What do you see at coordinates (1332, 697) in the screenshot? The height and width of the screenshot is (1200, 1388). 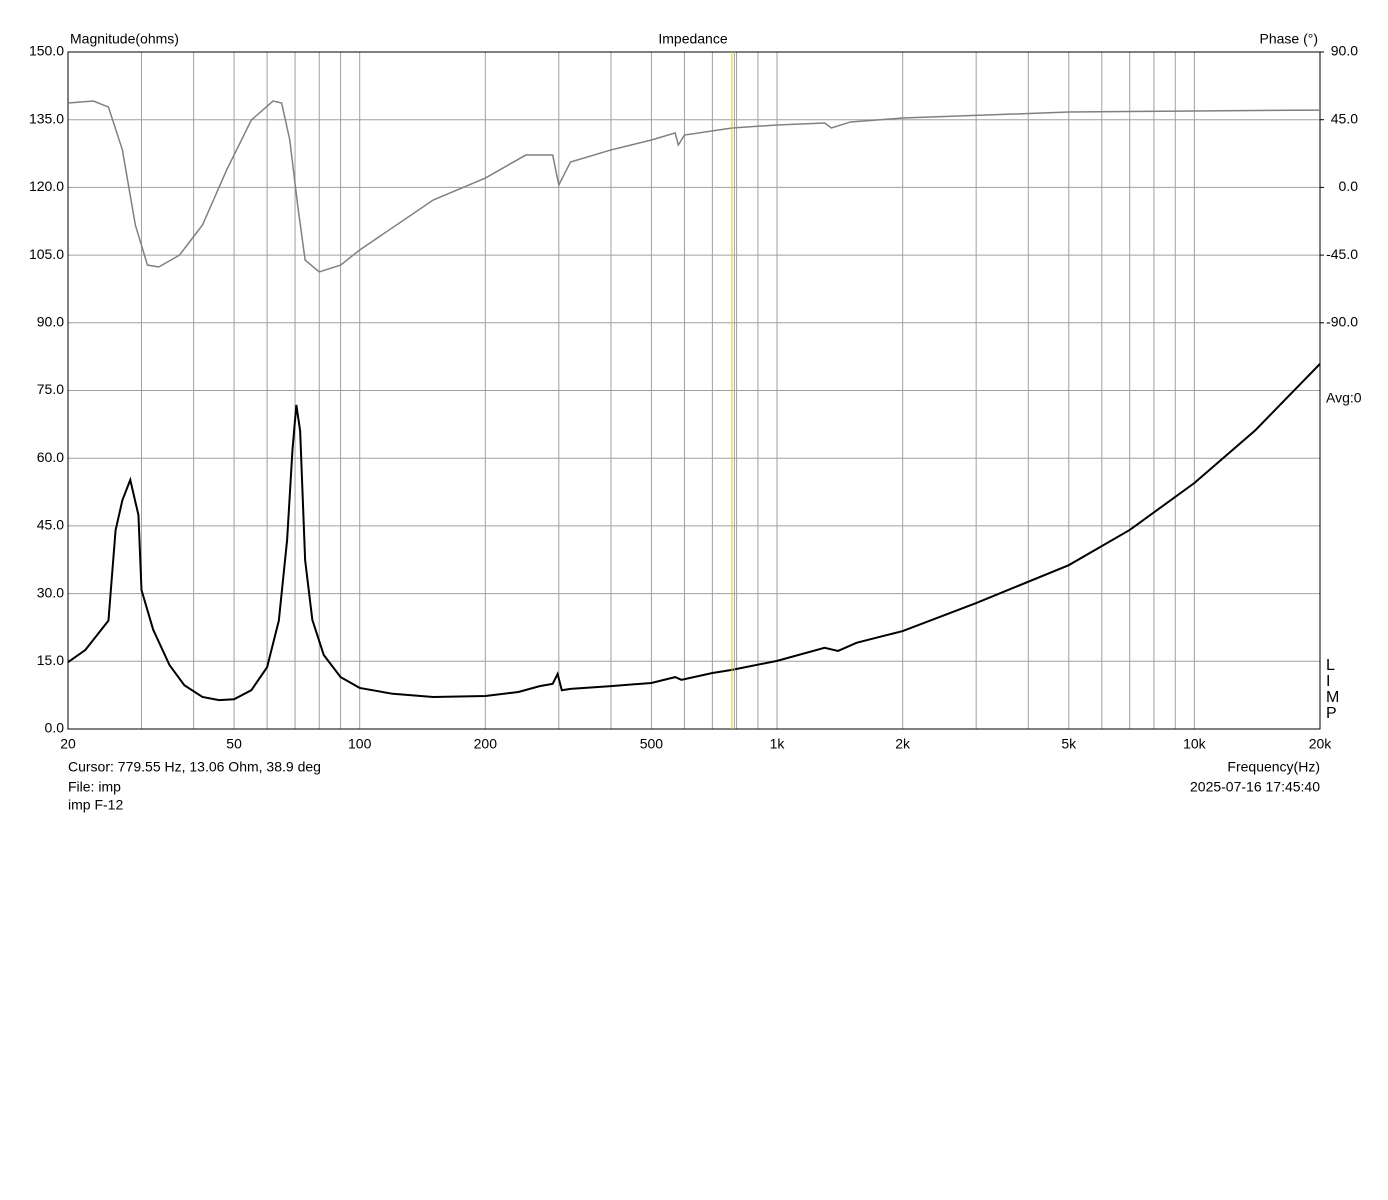 I see `watermark-letter: M` at bounding box center [1332, 697].